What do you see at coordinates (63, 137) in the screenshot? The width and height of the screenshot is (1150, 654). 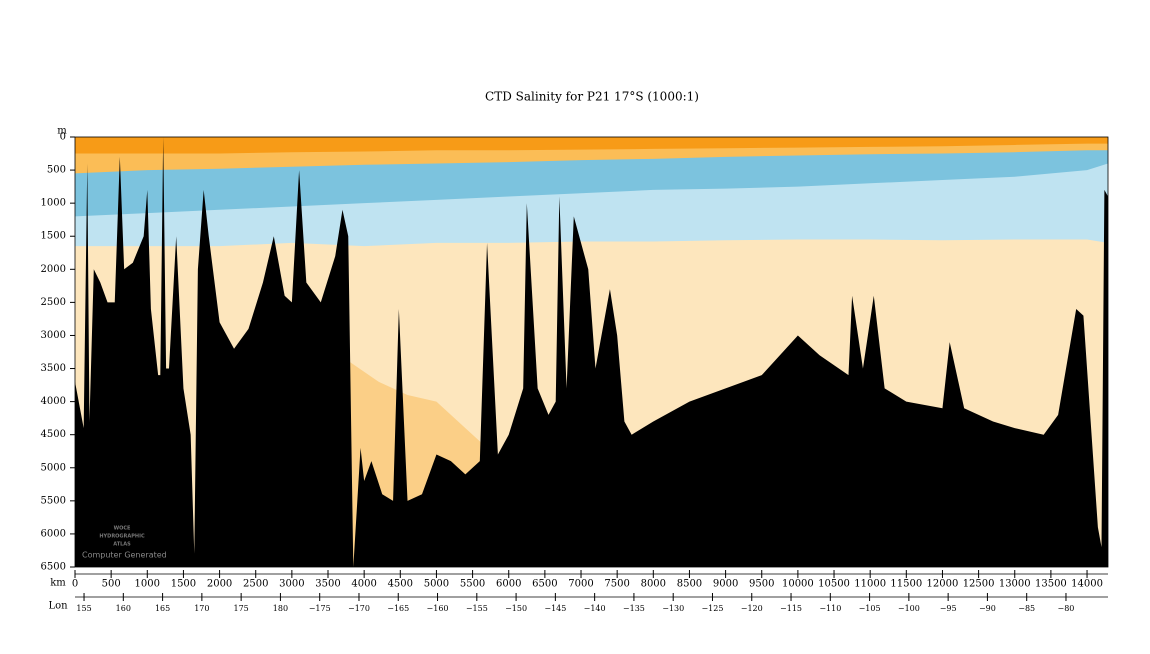 I see `y-tick-label: 0` at bounding box center [63, 137].